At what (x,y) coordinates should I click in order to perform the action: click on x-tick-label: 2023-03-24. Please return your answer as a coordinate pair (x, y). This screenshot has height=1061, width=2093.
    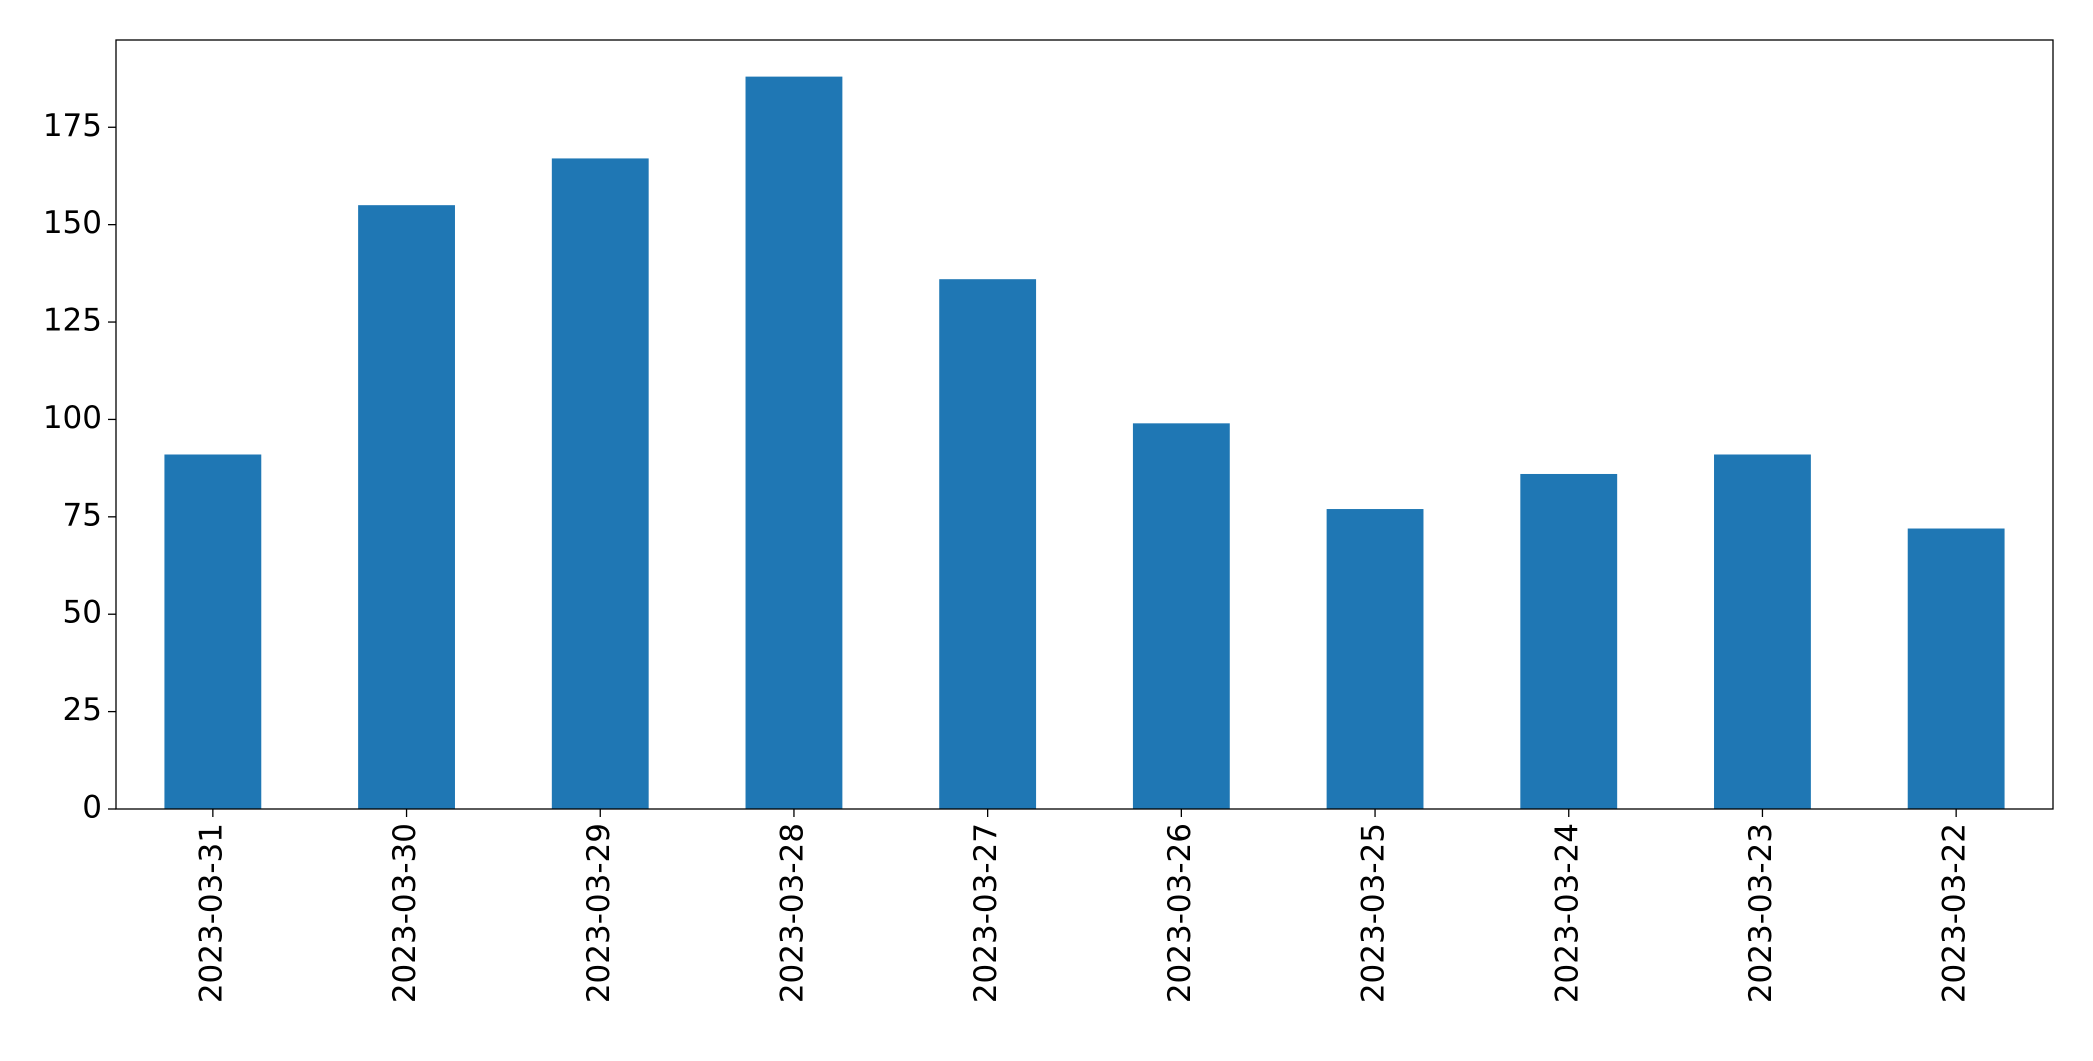
    Looking at the image, I should click on (1567, 913).